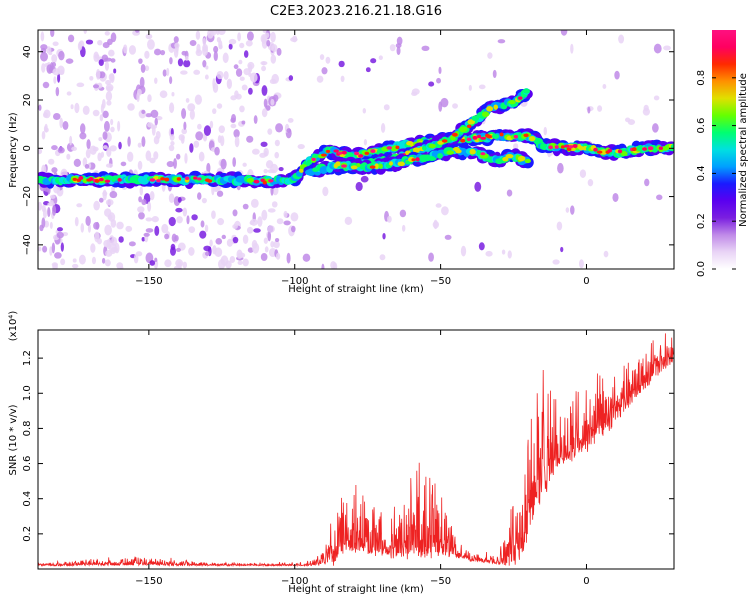  I want to click on y-tick-label: 1.2, so click(27, 358).